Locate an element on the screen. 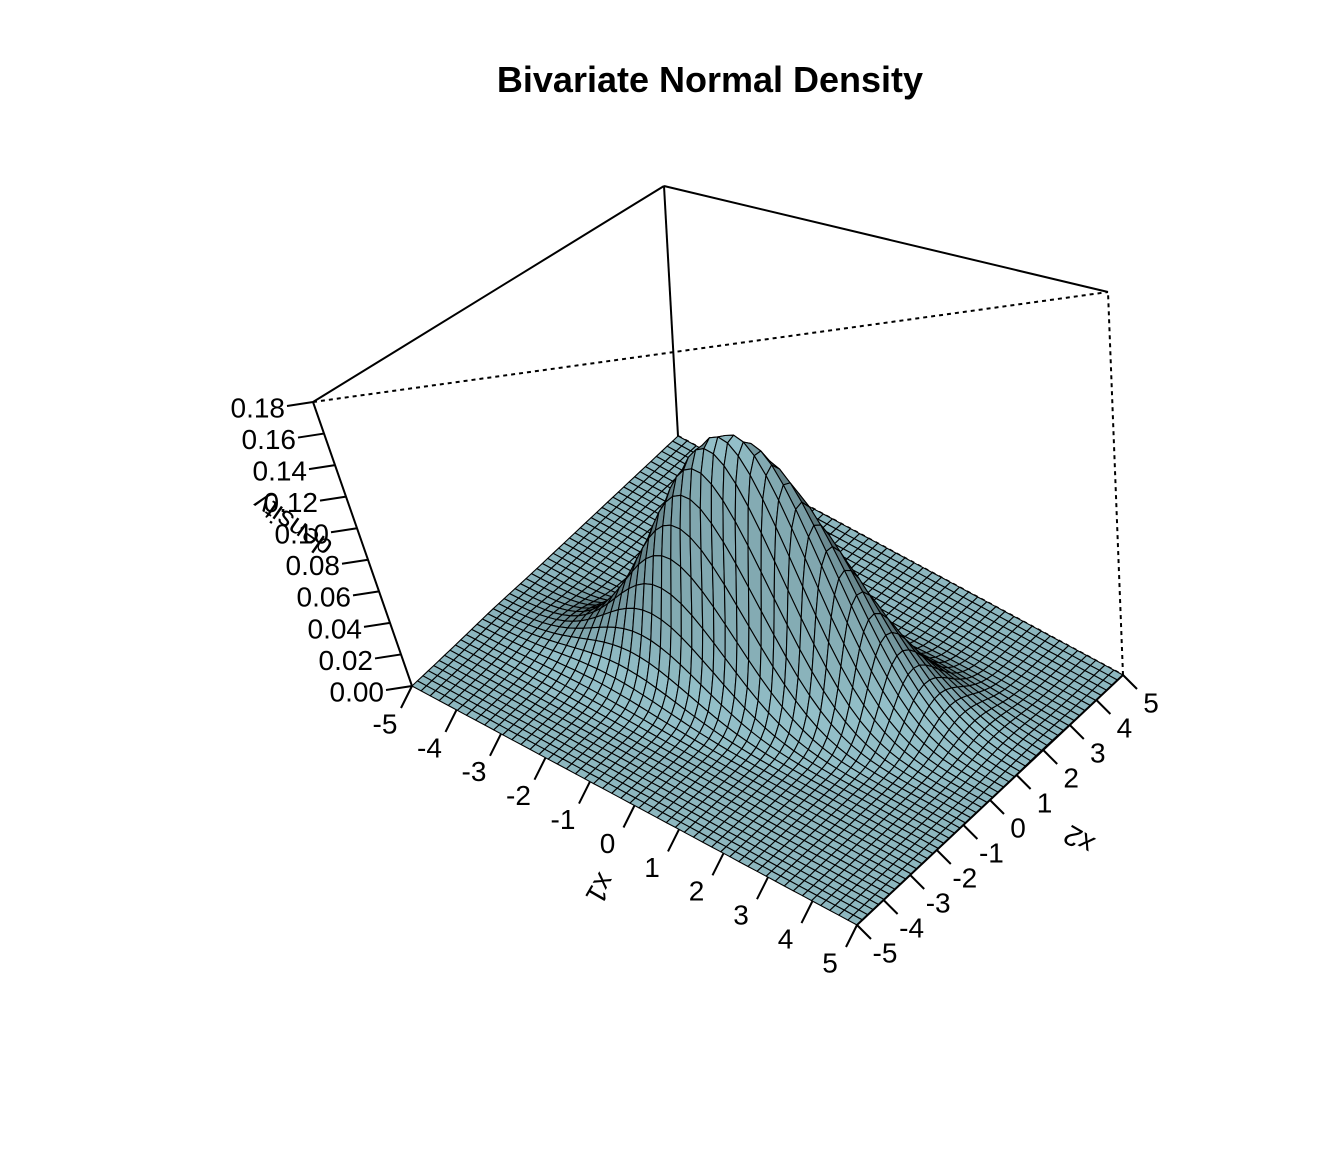 The image size is (1344, 1152). x2-tick-label: -3 is located at coordinates (938, 902).